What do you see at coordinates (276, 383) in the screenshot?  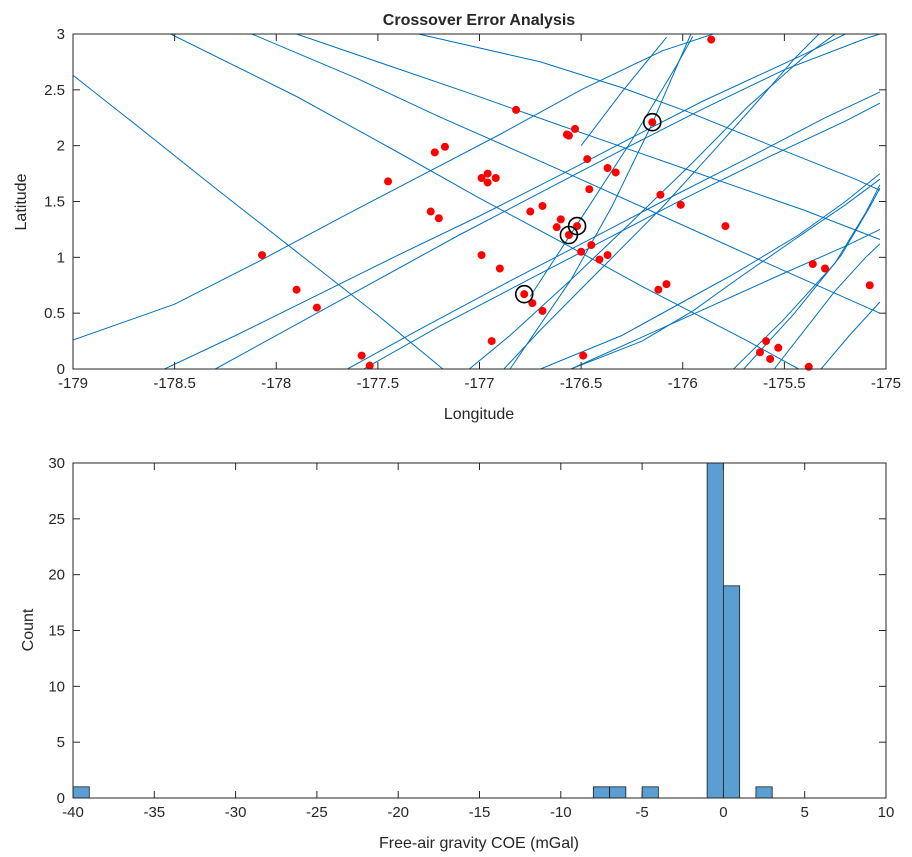 I see `x-tick-label: -178` at bounding box center [276, 383].